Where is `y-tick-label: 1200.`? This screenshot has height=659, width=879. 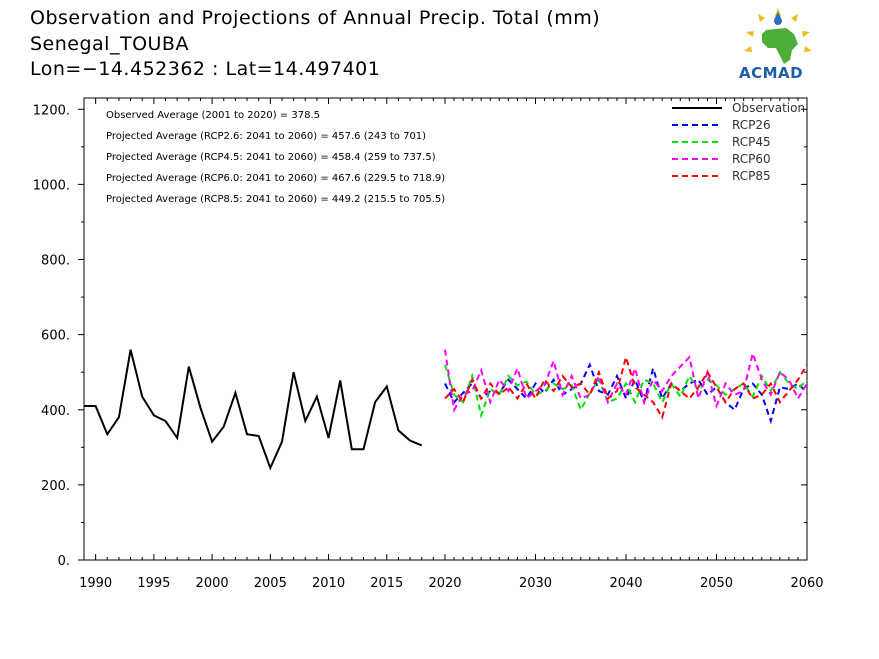 y-tick-label: 1200. is located at coordinates (51, 110).